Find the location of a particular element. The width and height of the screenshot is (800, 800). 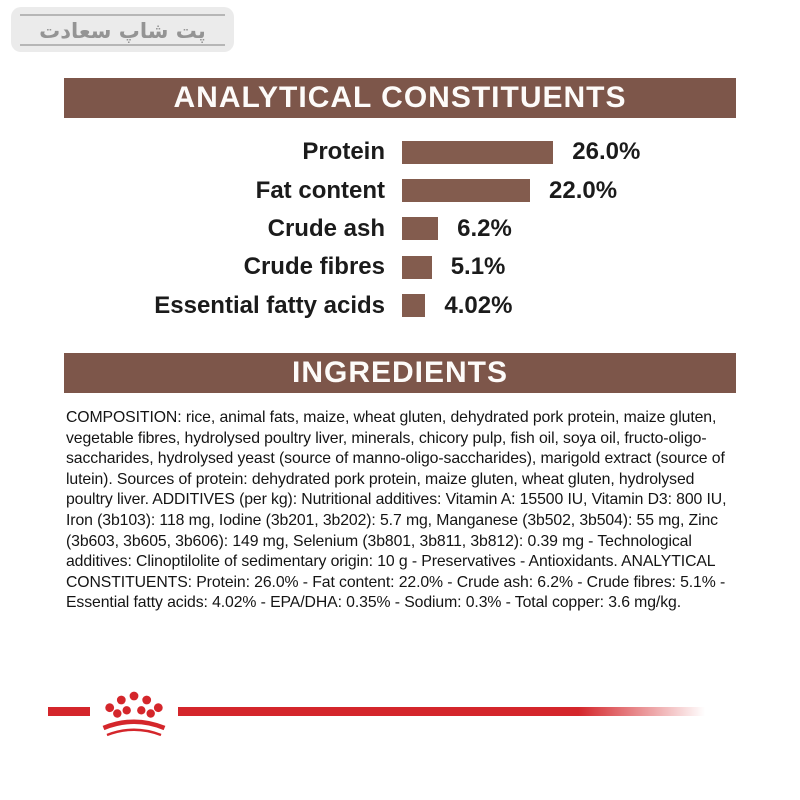

chart-value-label: 6.2% is located at coordinates (484, 228).